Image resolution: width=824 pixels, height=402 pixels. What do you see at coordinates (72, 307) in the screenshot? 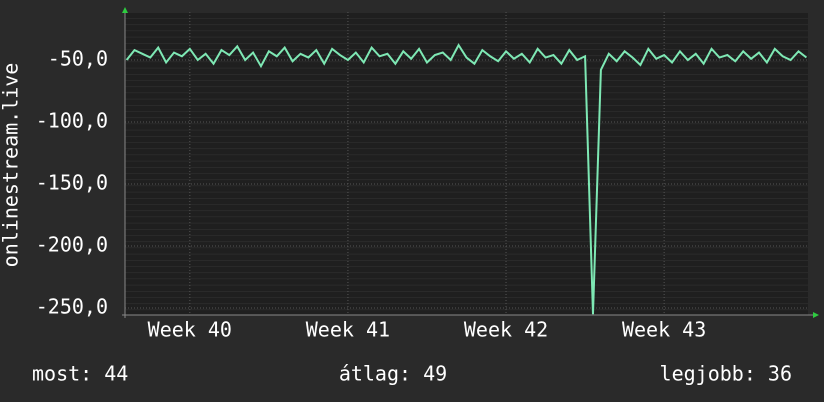
I see `y-tick-label: -250,0` at bounding box center [72, 307].